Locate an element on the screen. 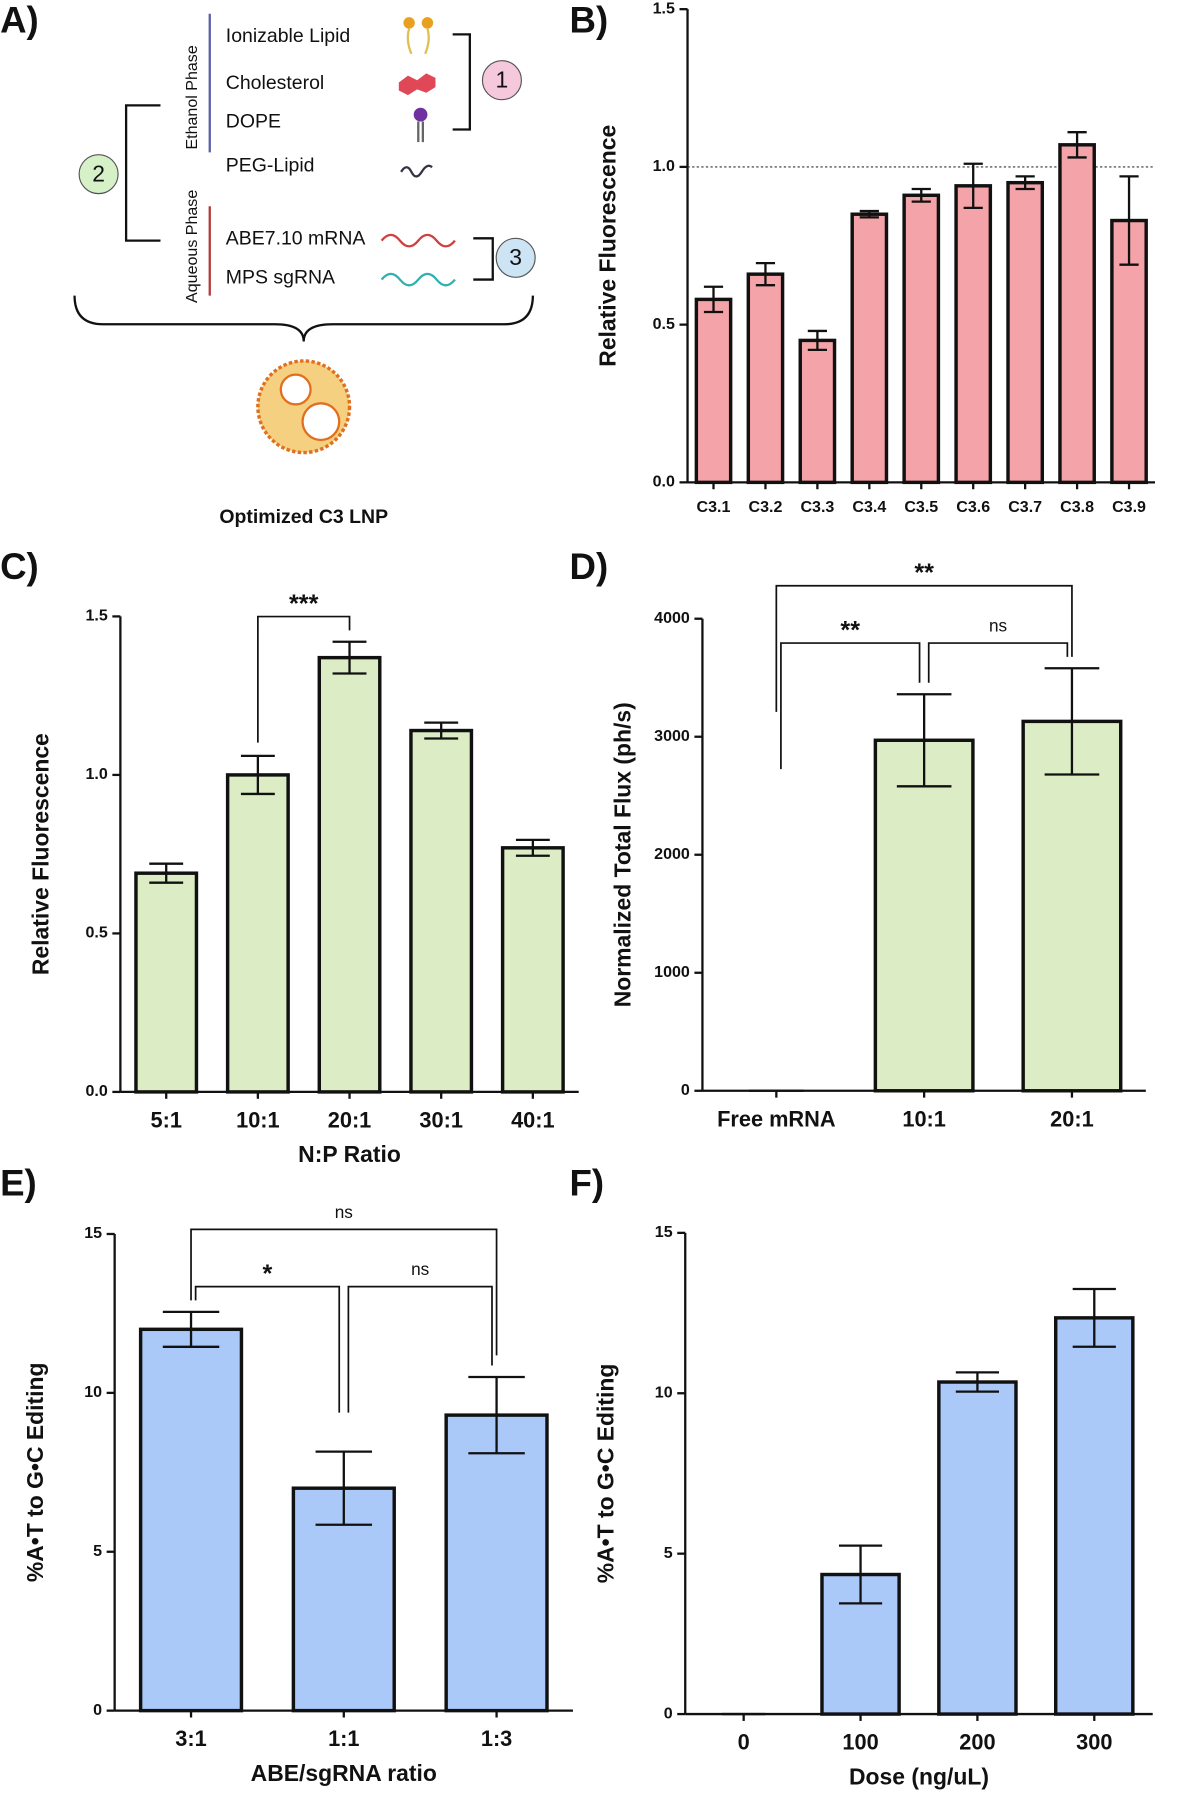 The height and width of the screenshot is (1800, 1178). x-tick-label: C3.7 is located at coordinates (1025, 507).